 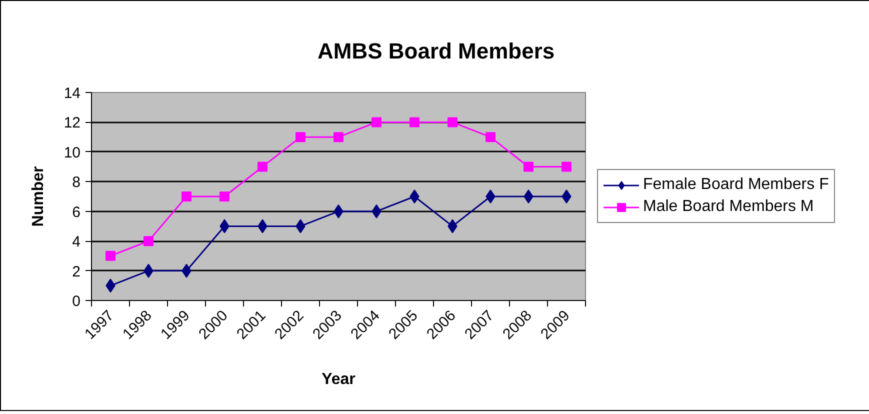 What do you see at coordinates (736, 185) in the screenshot?
I see `legend-label: Female Board Members F` at bounding box center [736, 185].